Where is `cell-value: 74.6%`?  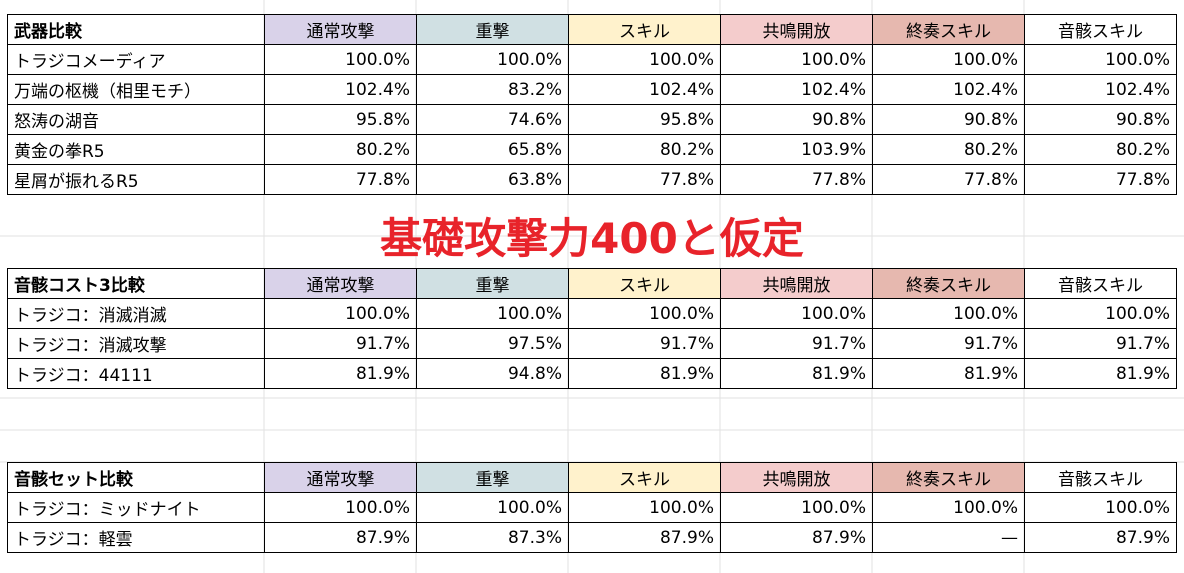
cell-value: 74.6% is located at coordinates (492, 119).